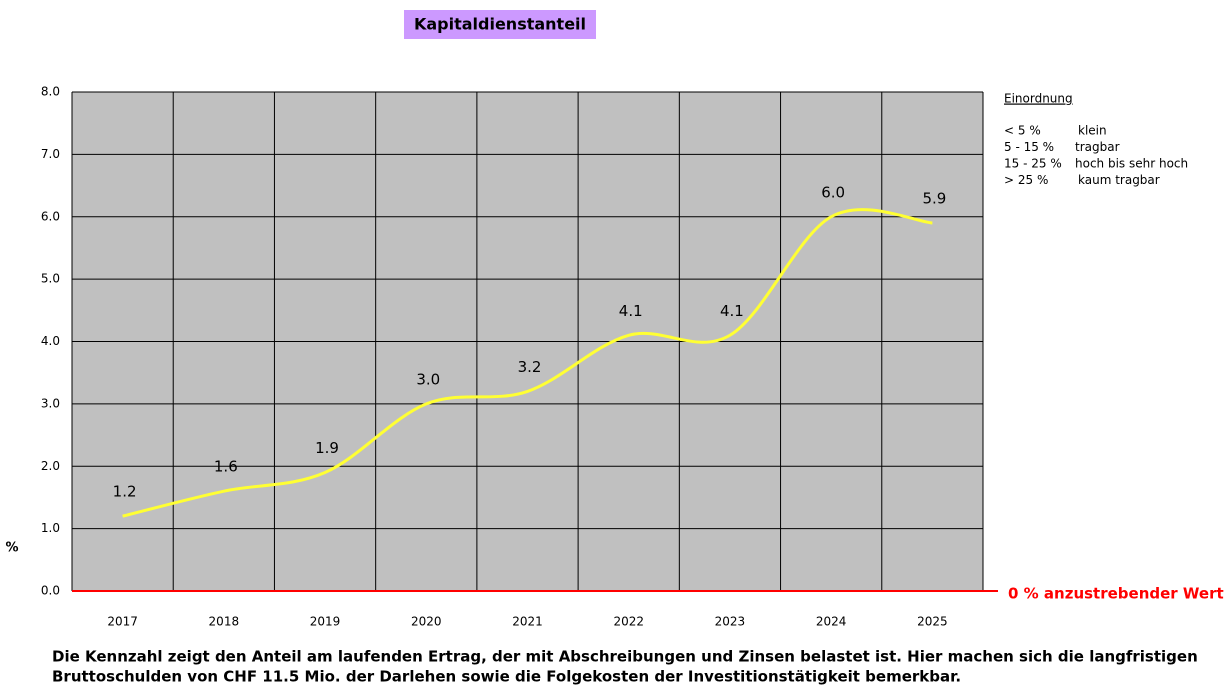 The width and height of the screenshot is (1228, 696). I want to click on y-axis-label: %, so click(11, 548).